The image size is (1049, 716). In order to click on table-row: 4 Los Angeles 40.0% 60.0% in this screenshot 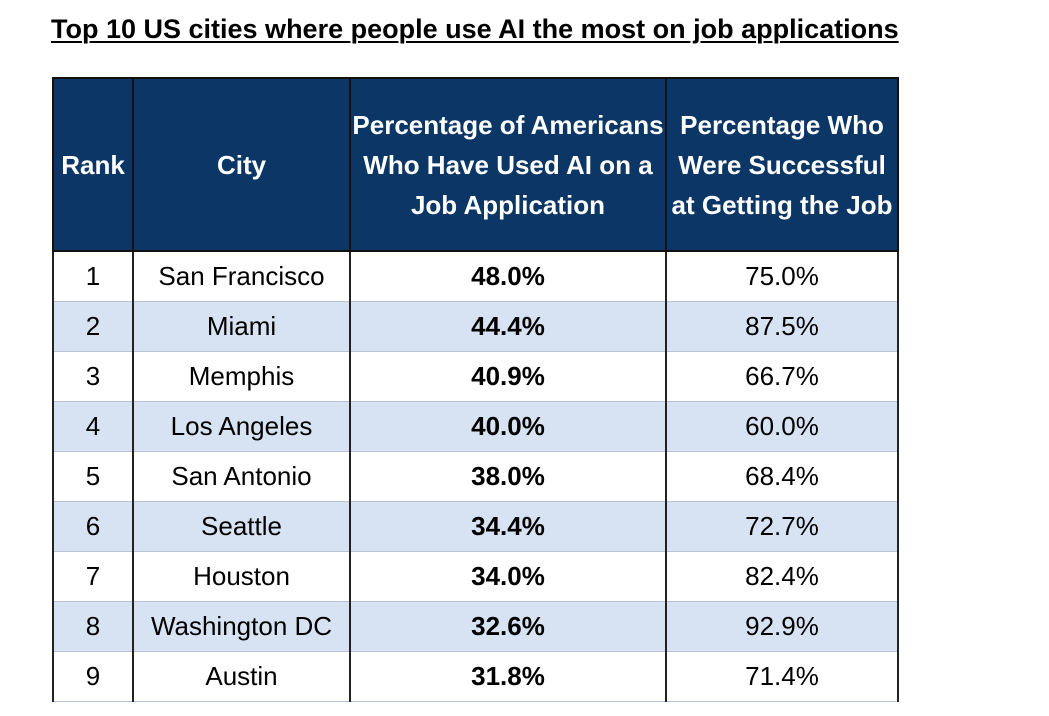, I will do `click(475, 426)`.